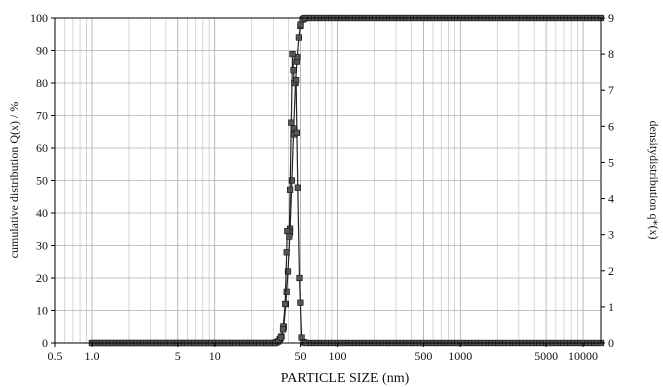 This screenshot has height=387, width=663. What do you see at coordinates (611, 90) in the screenshot?
I see `y-right-tick-label: 7` at bounding box center [611, 90].